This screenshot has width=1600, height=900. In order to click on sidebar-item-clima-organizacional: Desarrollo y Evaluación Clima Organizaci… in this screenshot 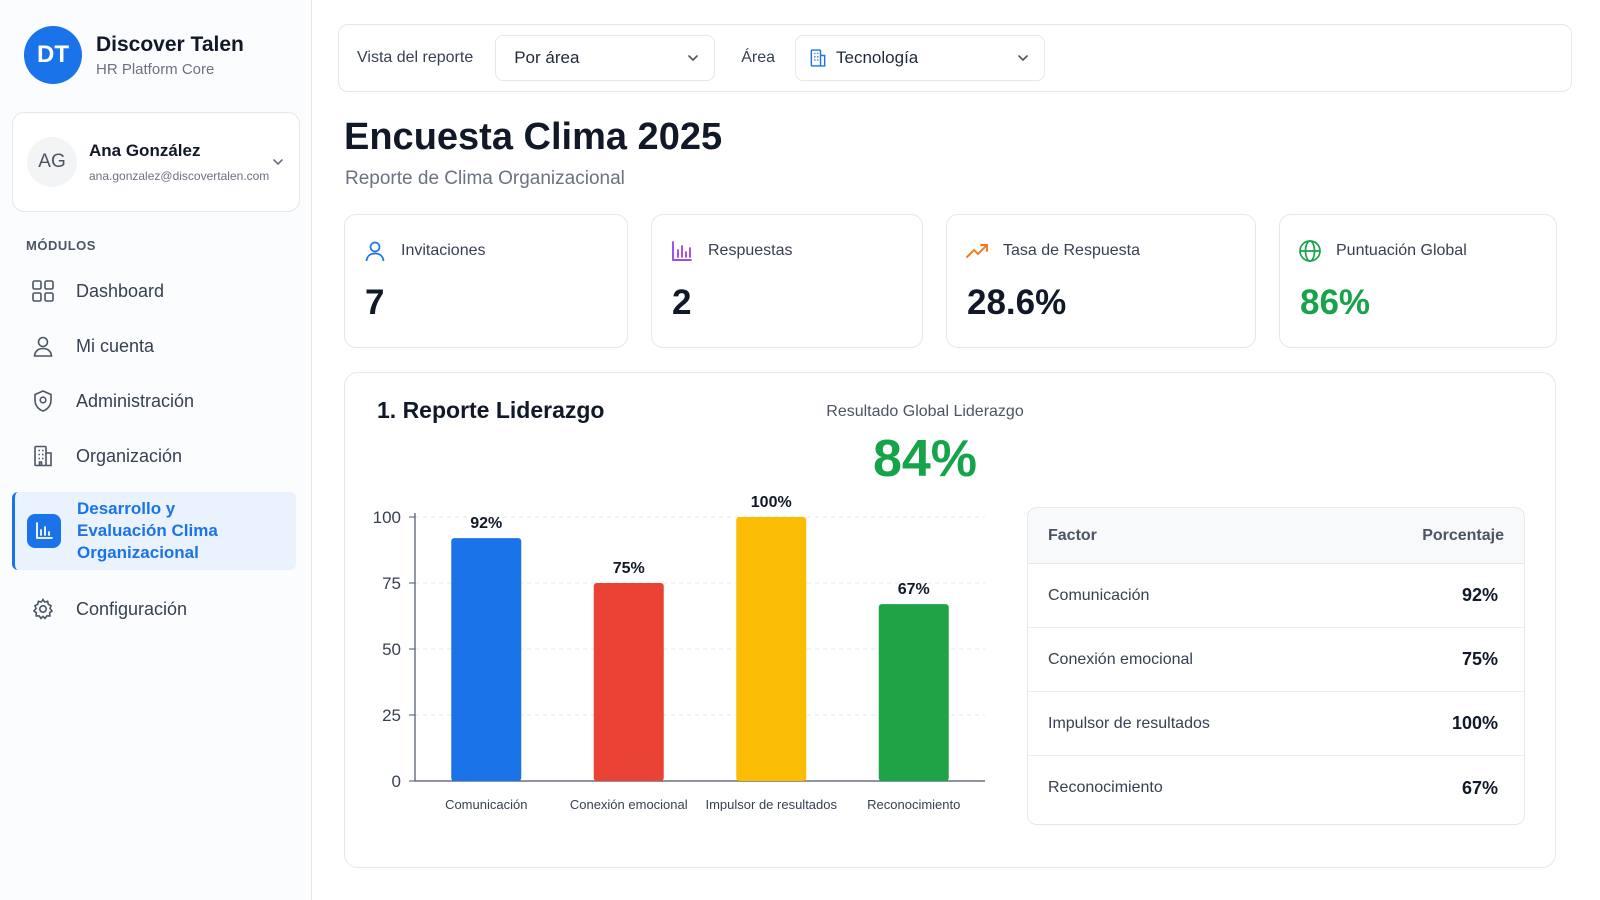, I will do `click(154, 531)`.